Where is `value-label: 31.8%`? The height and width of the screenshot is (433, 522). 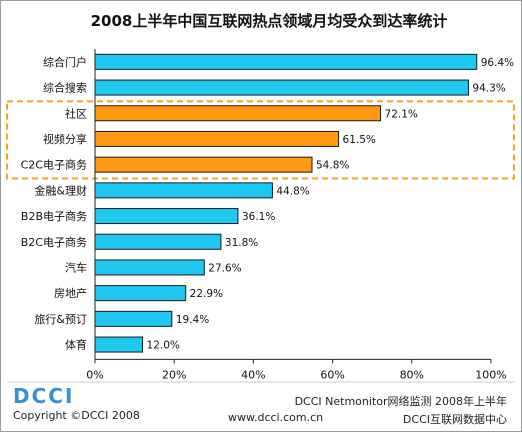
value-label: 31.8% is located at coordinates (241, 243).